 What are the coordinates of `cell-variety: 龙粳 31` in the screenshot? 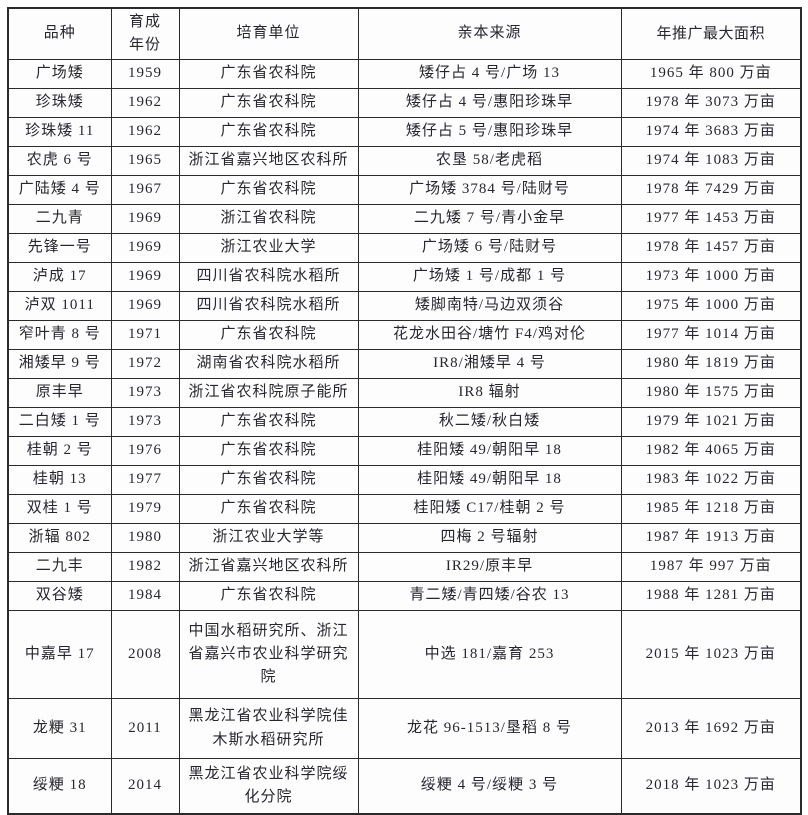 It's located at (59, 728).